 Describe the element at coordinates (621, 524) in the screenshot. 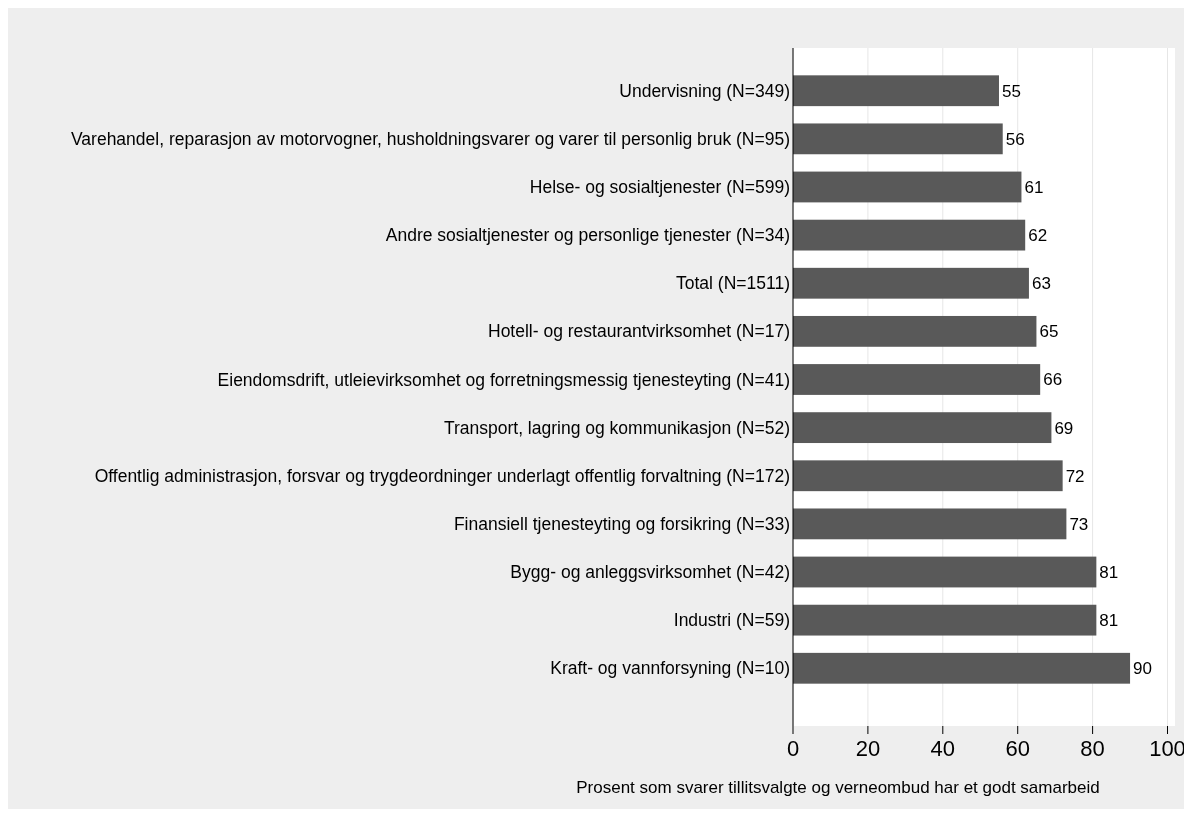

I see `y-tick-label: Finansiell tjenesteyting og forsikring (N=33)` at that location.